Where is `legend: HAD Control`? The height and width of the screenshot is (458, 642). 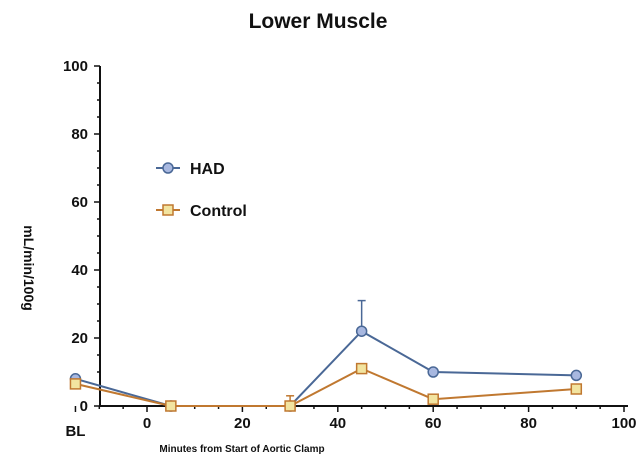 legend: HAD Control is located at coordinates (201, 190).